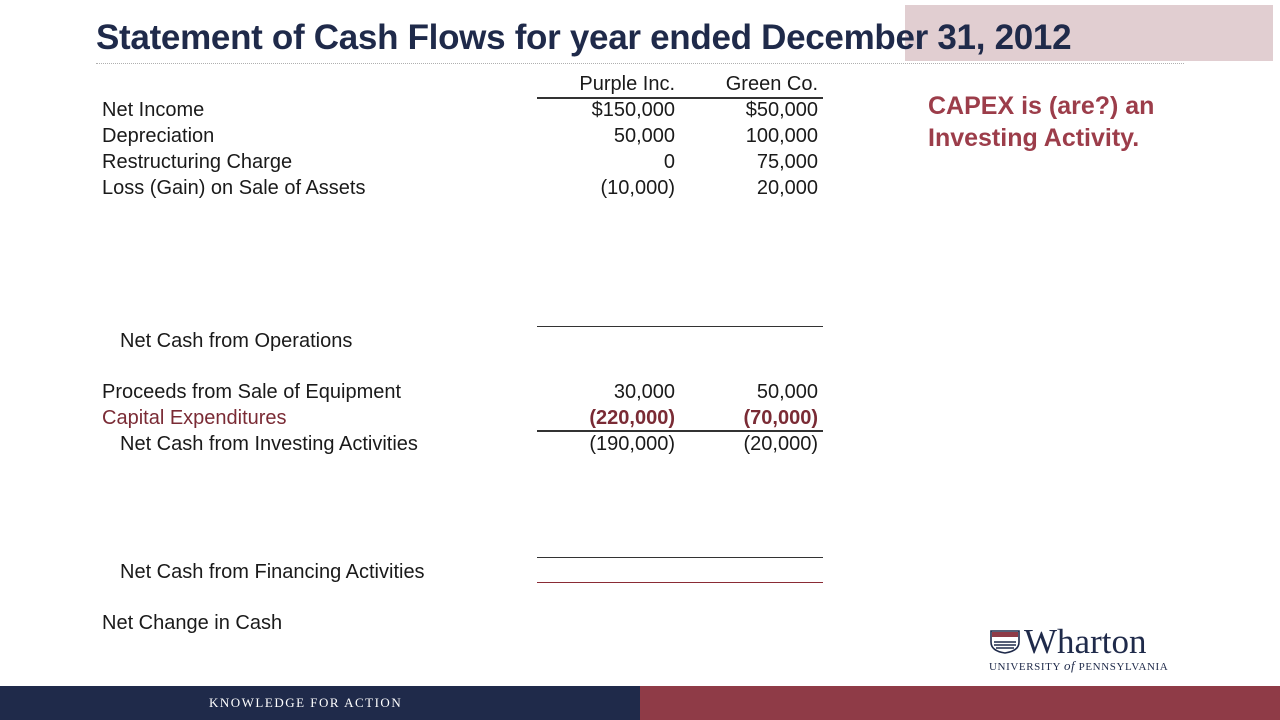 Image resolution: width=1280 pixels, height=720 pixels. Describe the element at coordinates (627, 84) in the screenshot. I see `column-header-purple: Purple Inc.` at that location.